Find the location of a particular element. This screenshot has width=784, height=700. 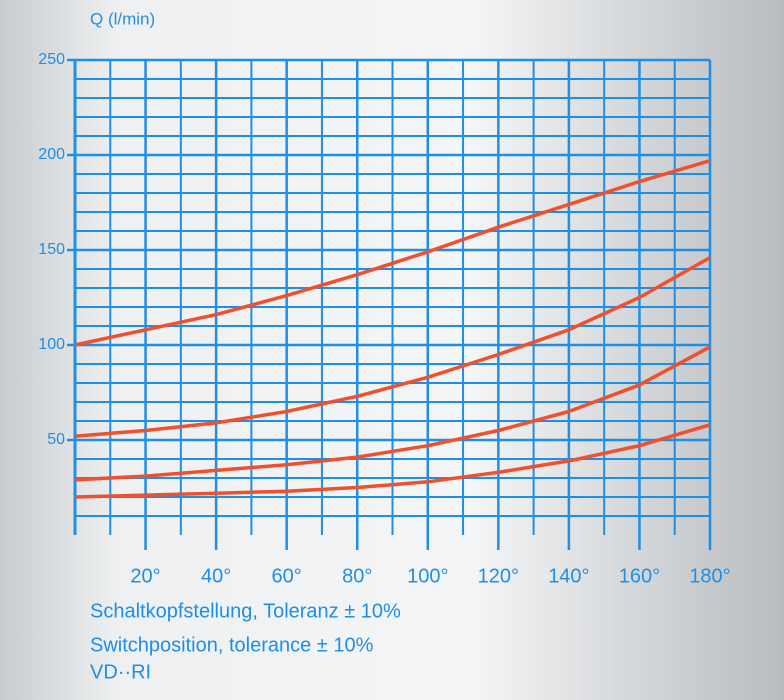

x-tick-label: 180° is located at coordinates (709, 576).